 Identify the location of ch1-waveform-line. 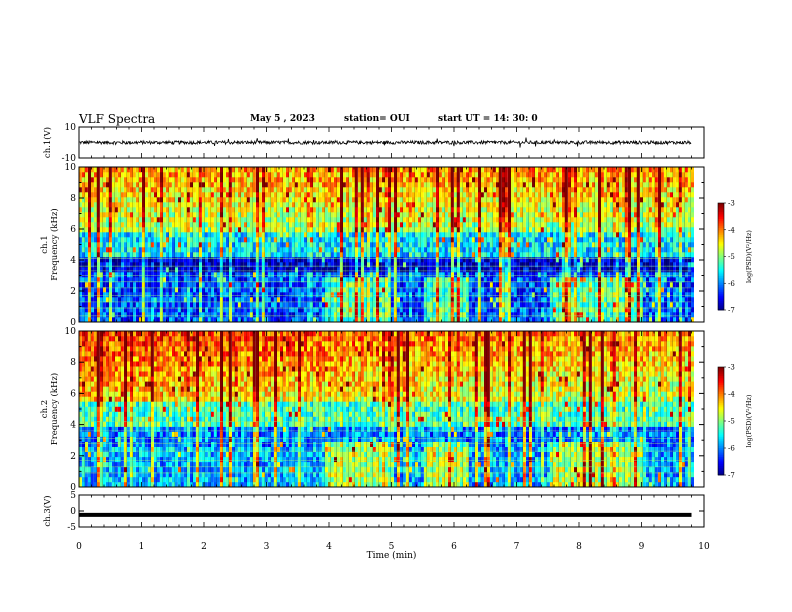
(385, 142).